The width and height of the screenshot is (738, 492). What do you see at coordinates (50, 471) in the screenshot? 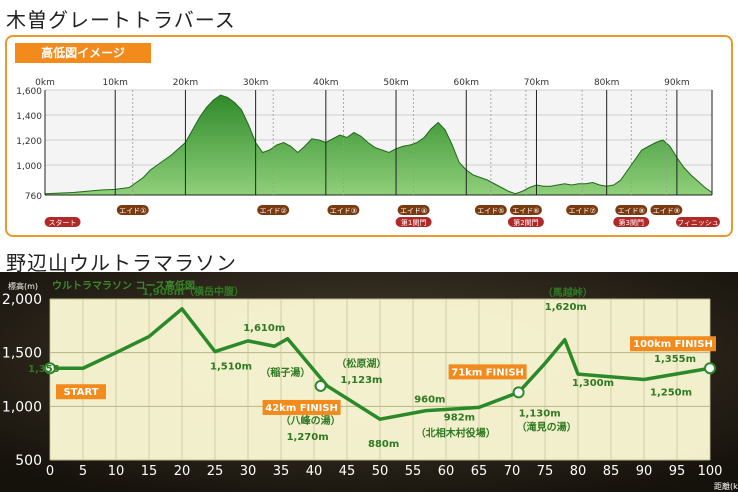
I see `x-tick-label: 0` at bounding box center [50, 471].